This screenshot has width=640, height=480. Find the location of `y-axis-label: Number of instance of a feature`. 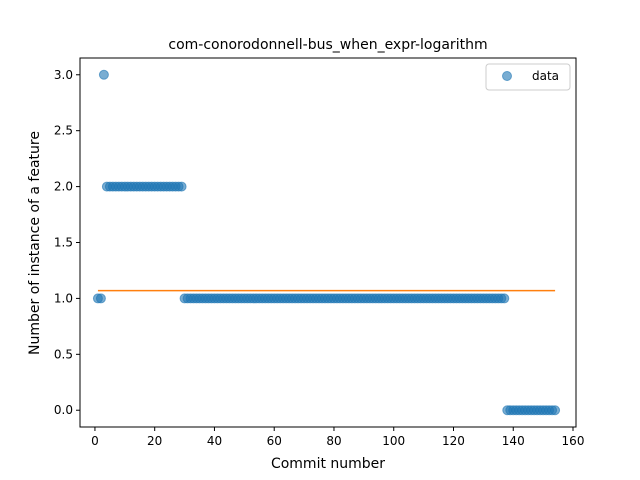

y-axis-label: Number of instance of a feature is located at coordinates (35, 243).